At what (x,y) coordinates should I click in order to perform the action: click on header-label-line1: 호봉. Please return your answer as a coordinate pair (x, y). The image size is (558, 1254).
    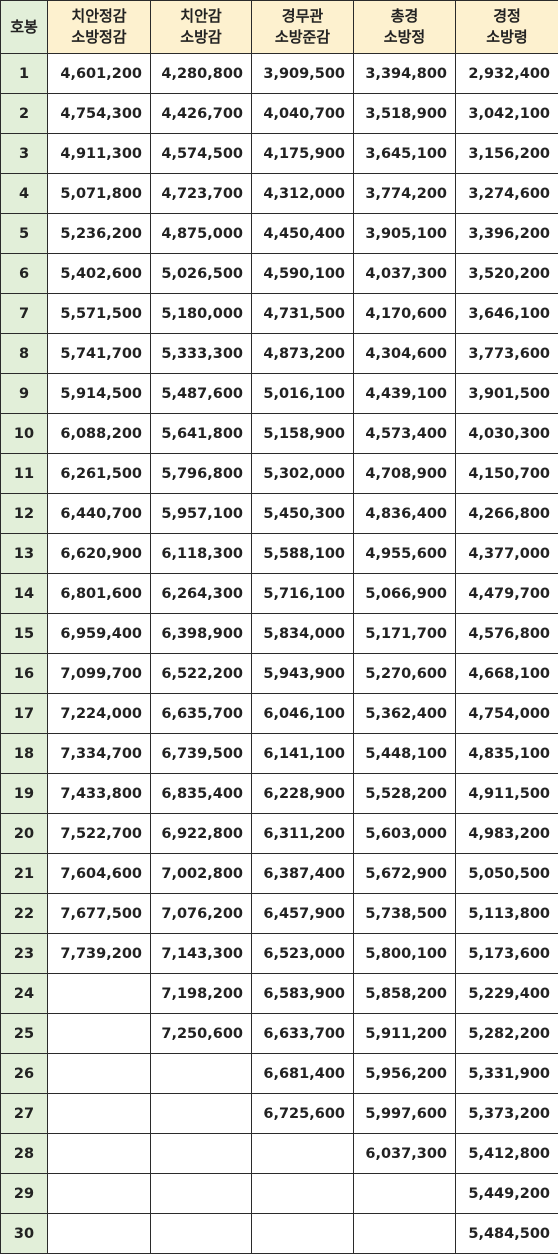
    Looking at the image, I should click on (24, 26).